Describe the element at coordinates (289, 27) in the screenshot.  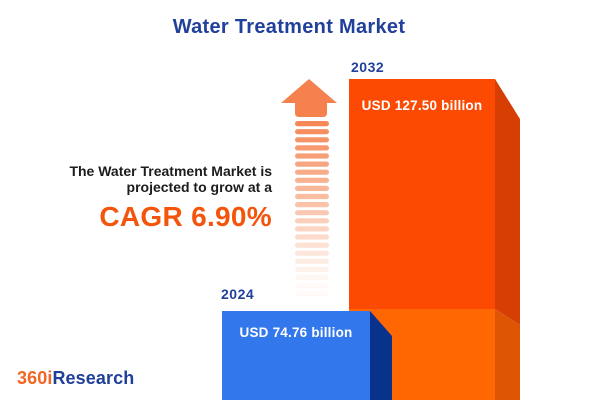
I see `page-title: Water Treatment Market` at that location.